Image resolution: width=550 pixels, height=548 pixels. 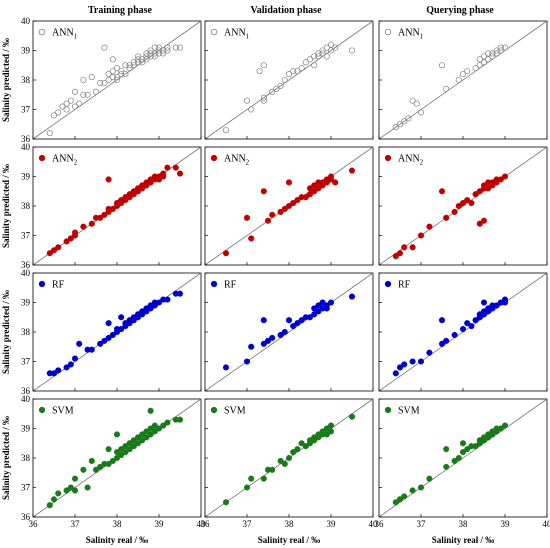 I want to click on column-title-training: Training phase, so click(x=120, y=10).